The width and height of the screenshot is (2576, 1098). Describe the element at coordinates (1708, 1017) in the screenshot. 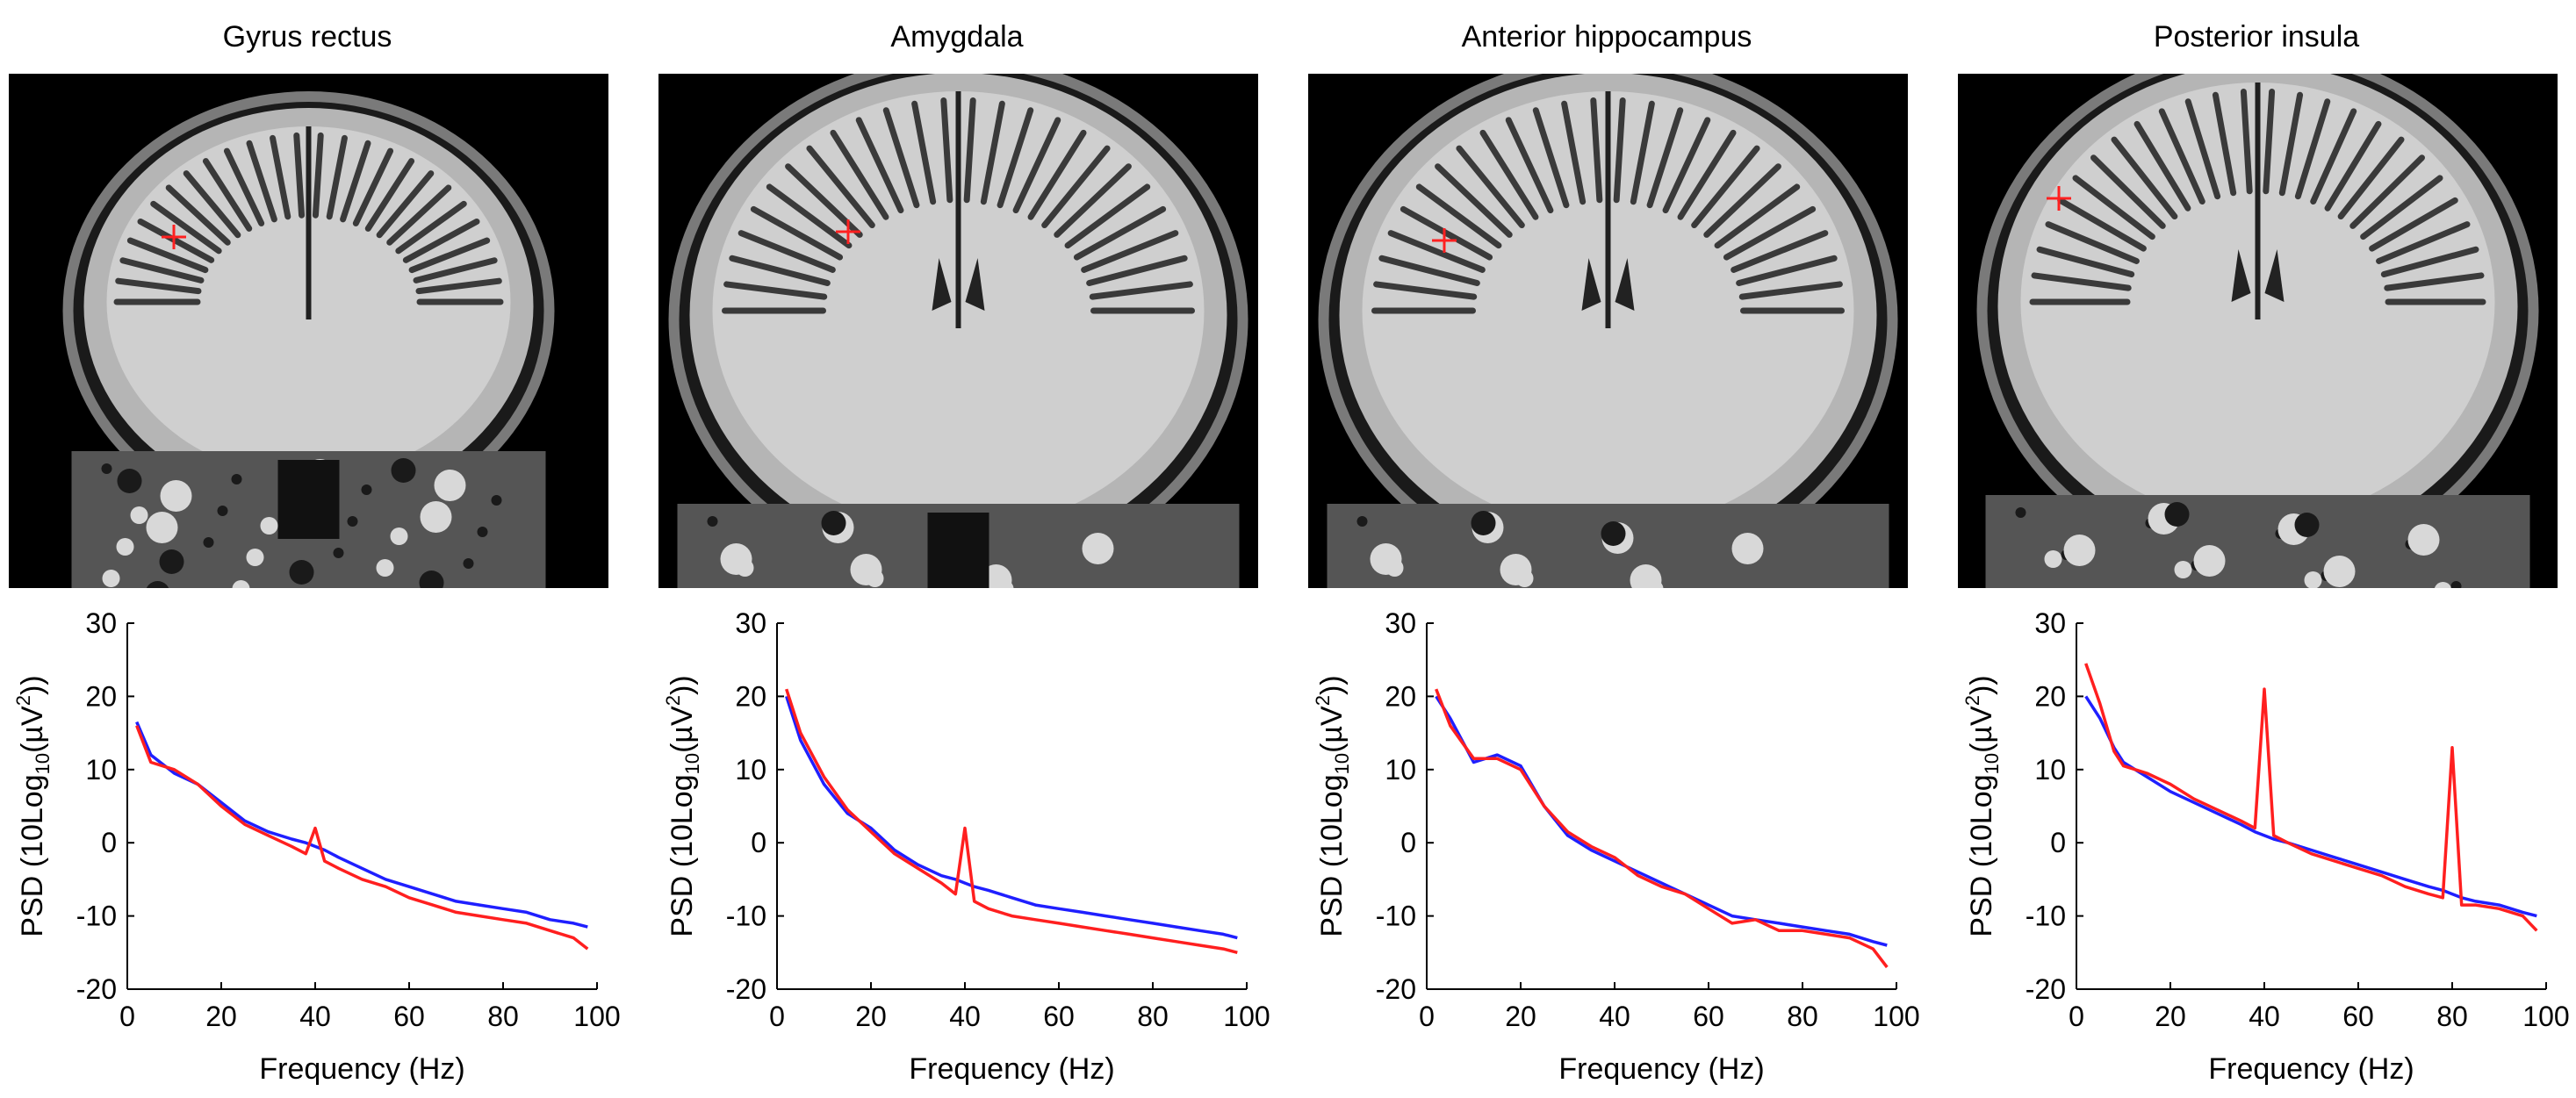

I see `x-tick-label: 60` at that location.